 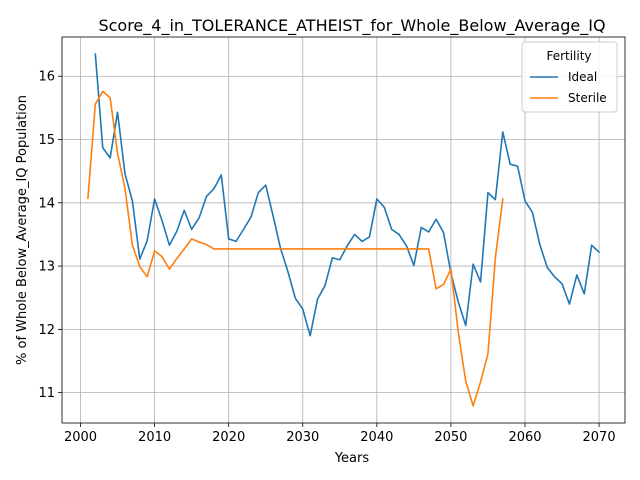 What do you see at coordinates (46, 140) in the screenshot?
I see `y-tick-label: 15` at bounding box center [46, 140].